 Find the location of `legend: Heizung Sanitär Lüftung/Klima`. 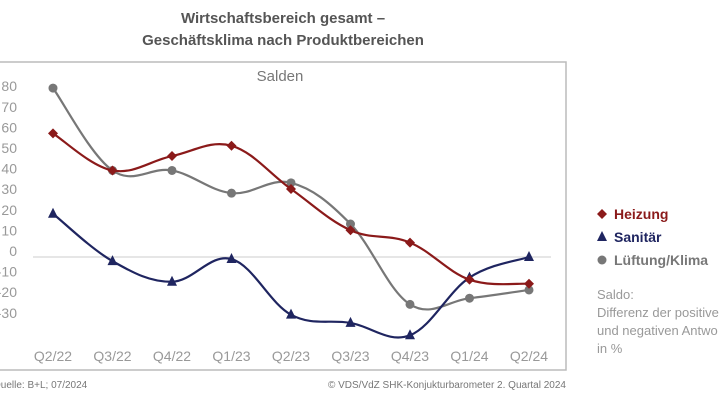

legend: Heizung Sanitär Lüftung/Klima is located at coordinates (652, 236).